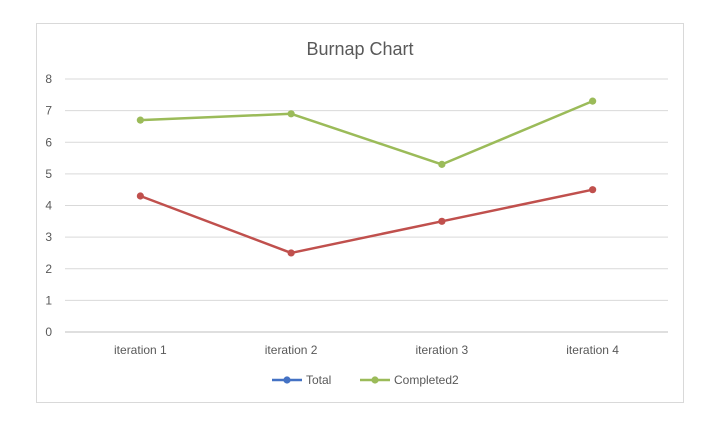 This screenshot has width=707, height=423. Describe the element at coordinates (48, 237) in the screenshot. I see `y-tick-label: 3` at that location.